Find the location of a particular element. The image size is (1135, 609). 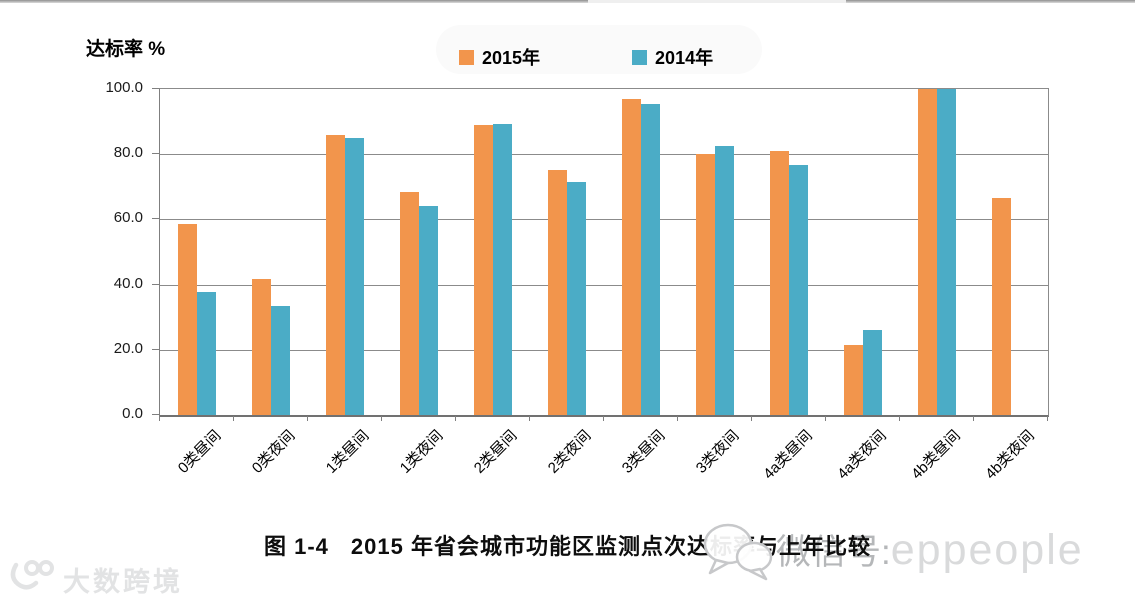

x-axis-label: 0类夜间 is located at coordinates (273, 452).